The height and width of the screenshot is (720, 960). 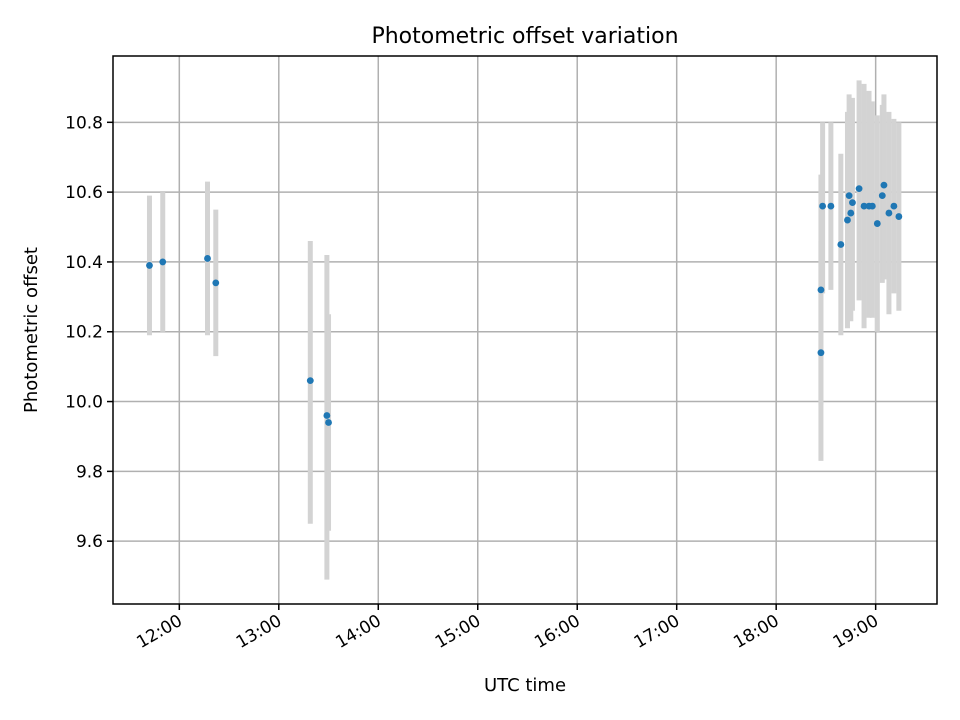 I want to click on chart-title: Photometric offset variation, so click(x=524, y=36).